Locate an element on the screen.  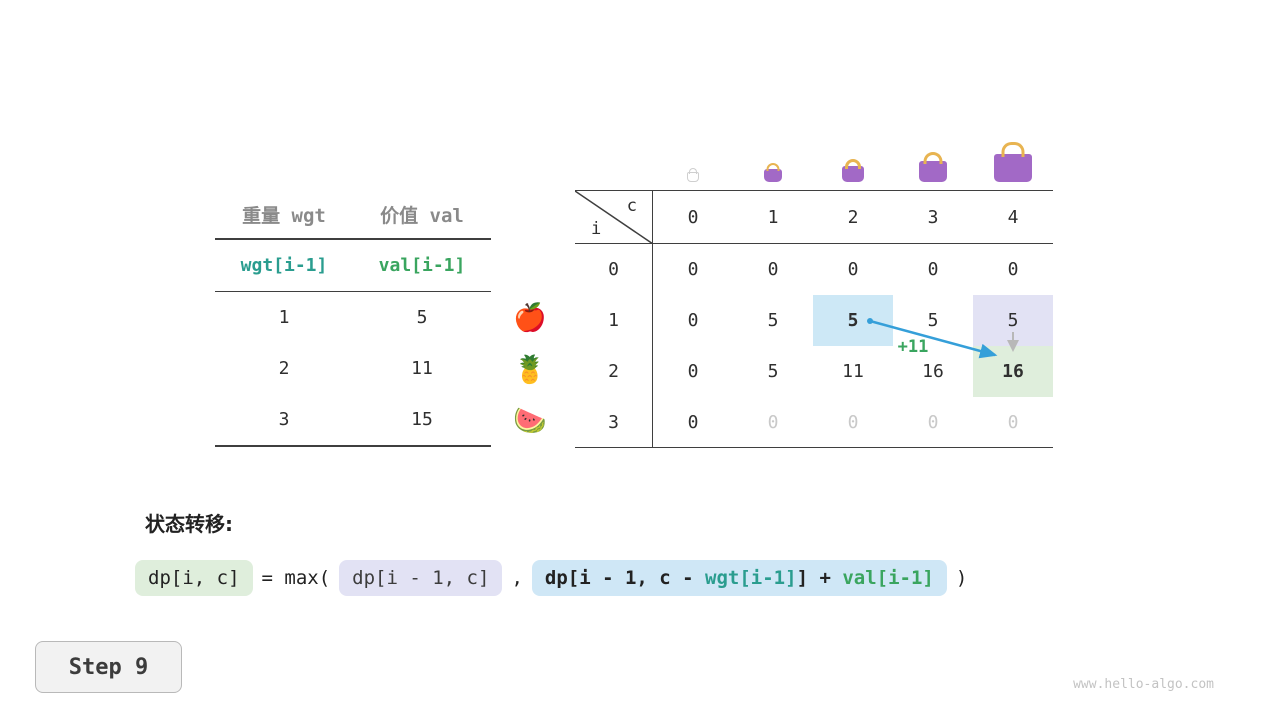
transition-heading: 状态转移: is located at coordinates (189, 524).